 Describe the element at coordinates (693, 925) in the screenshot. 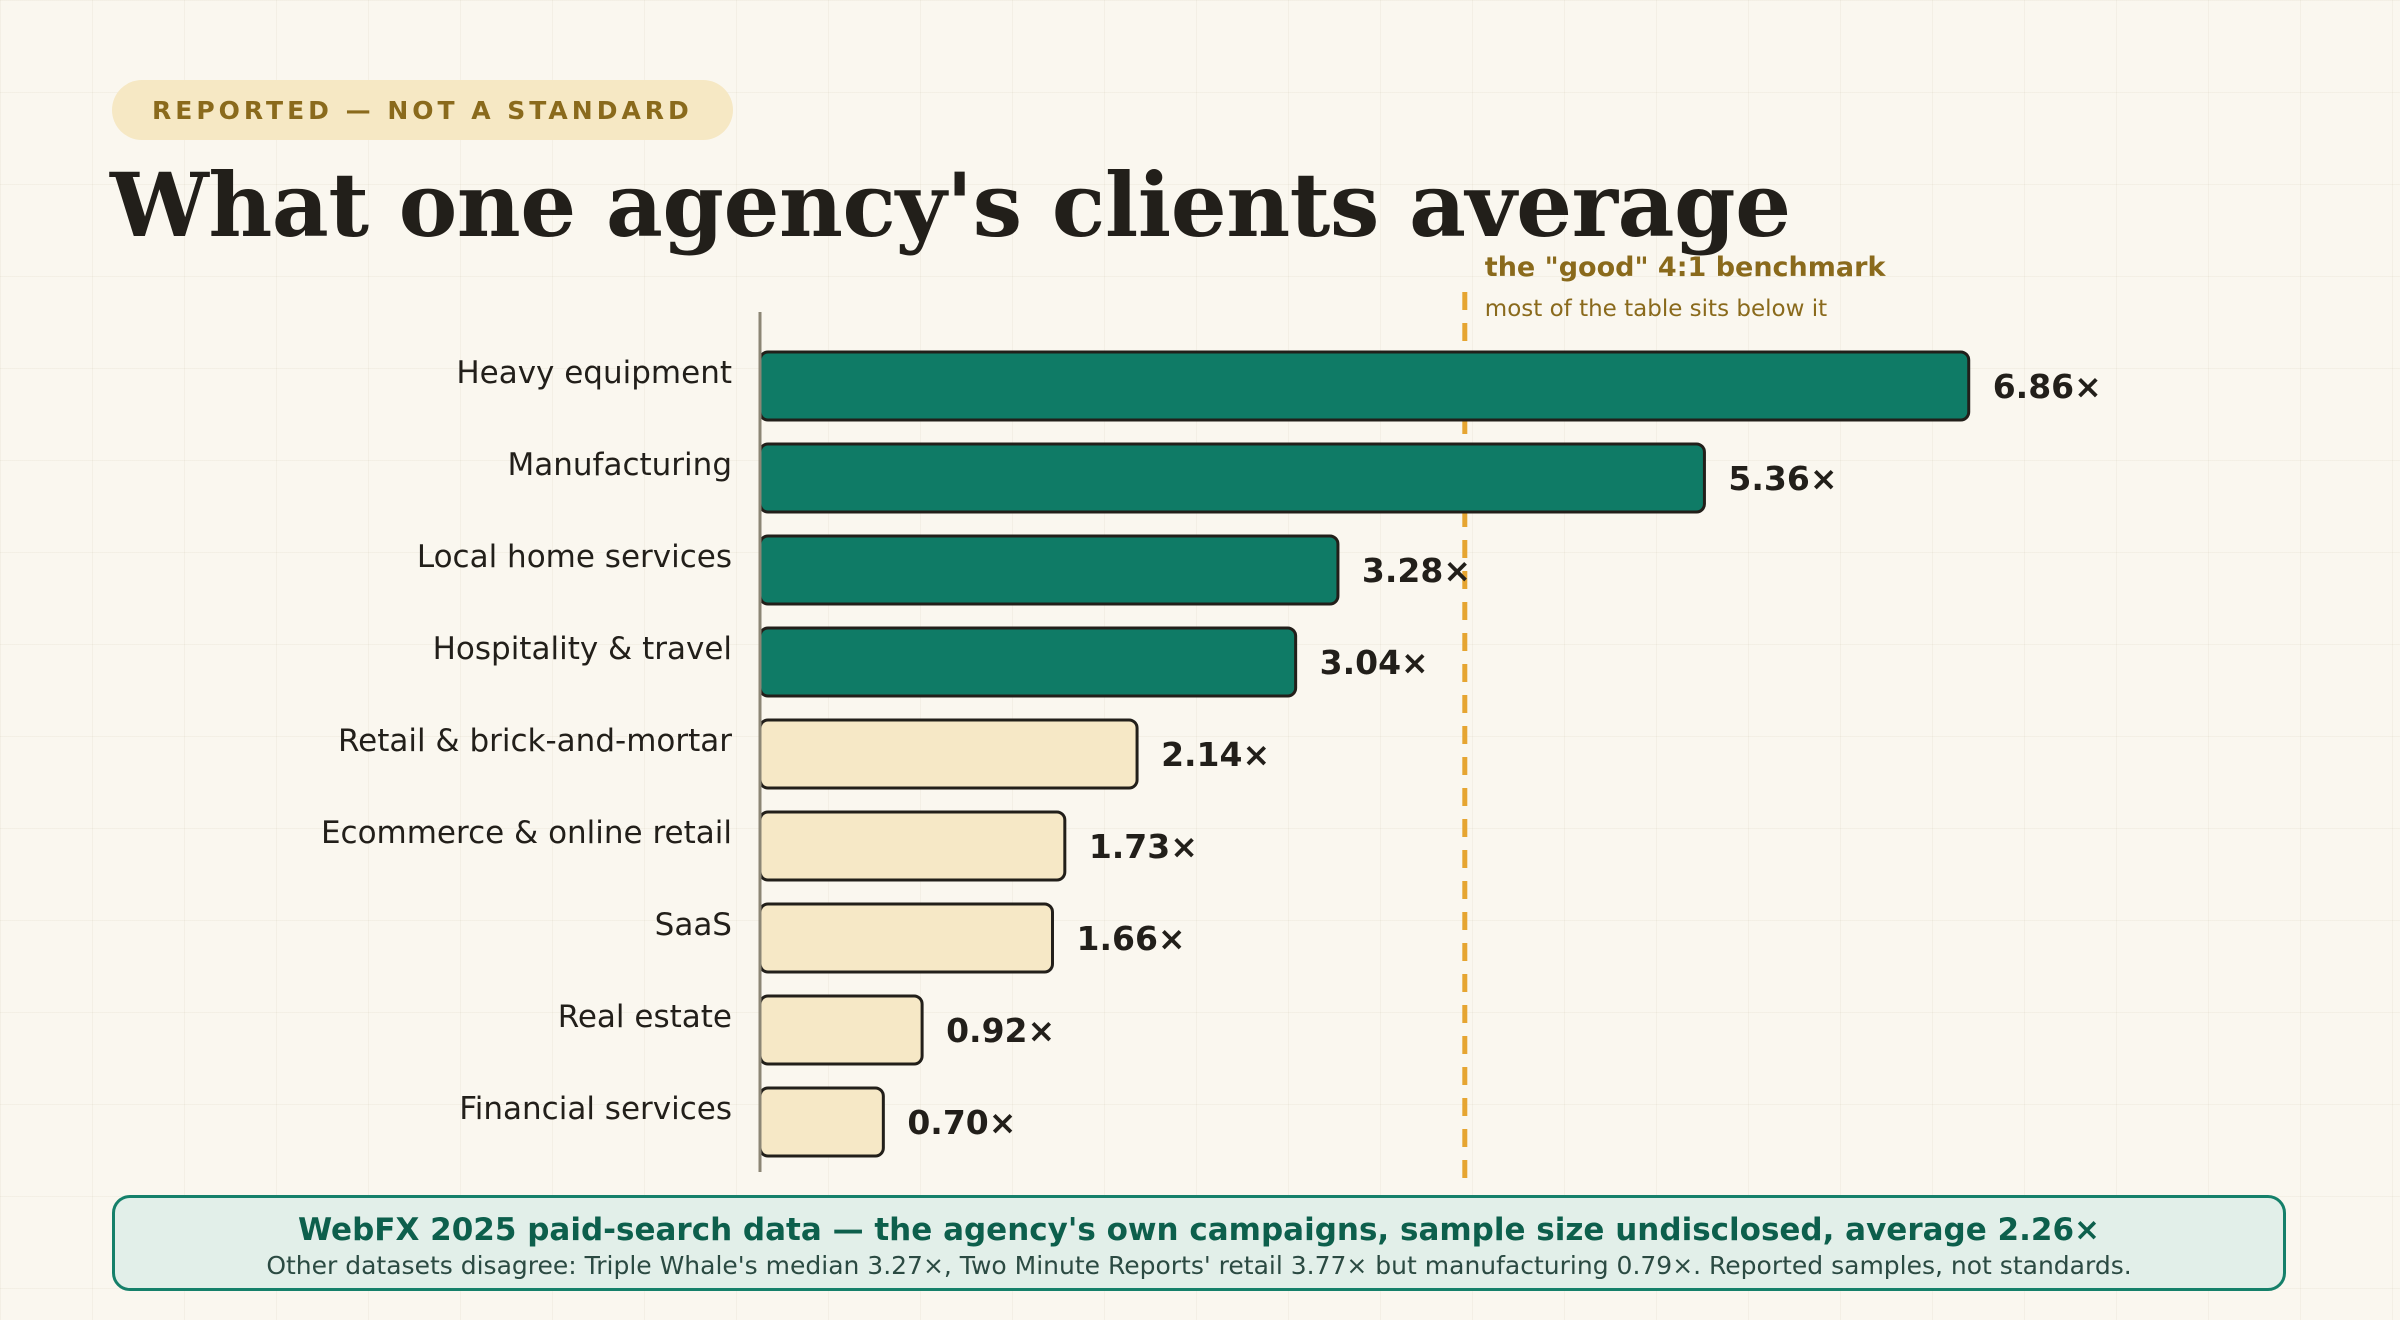

I see `category-label: SaaS` at that location.